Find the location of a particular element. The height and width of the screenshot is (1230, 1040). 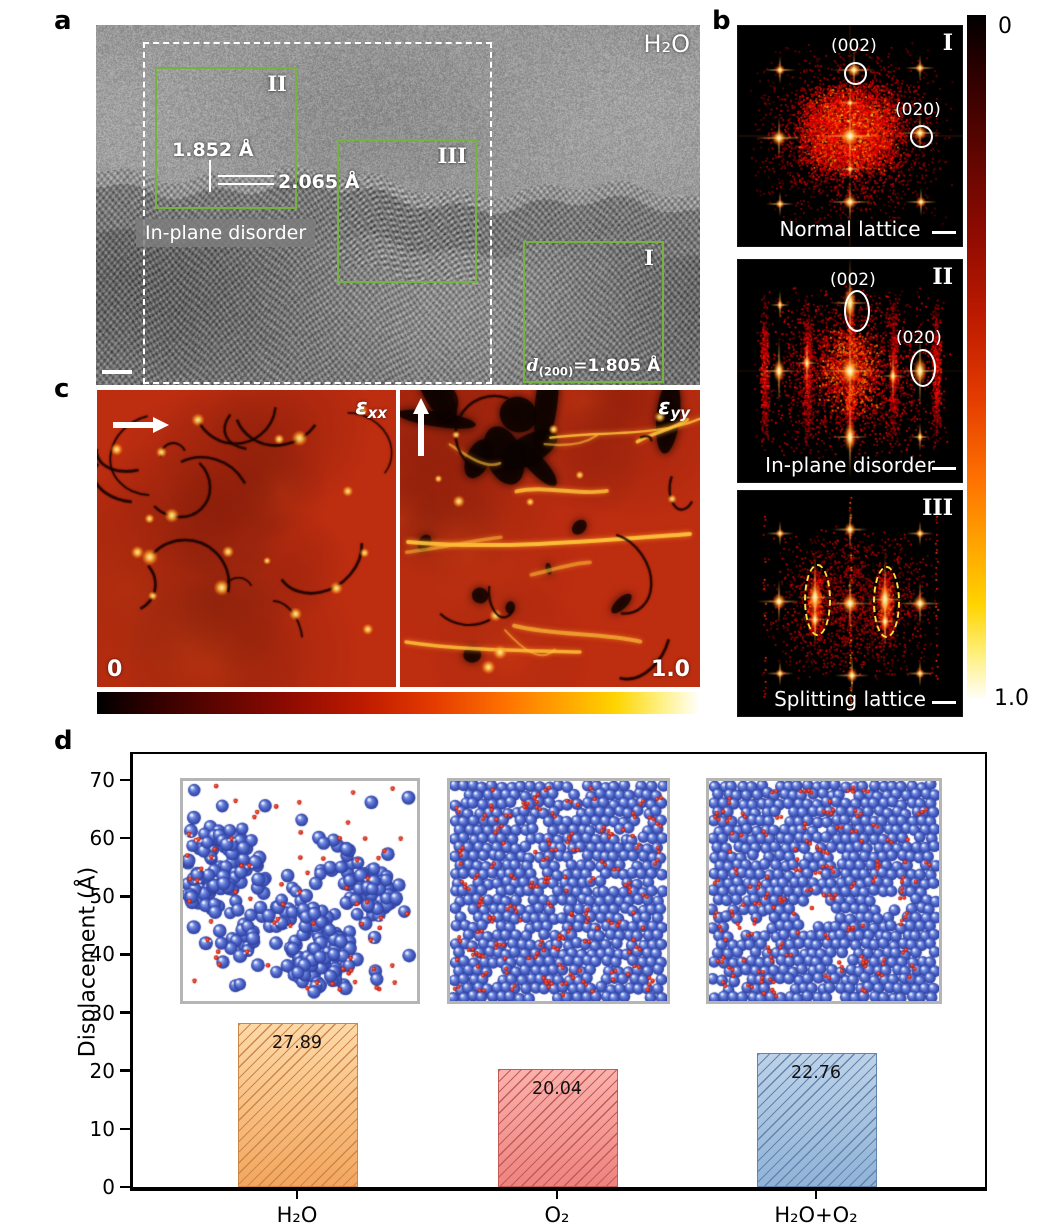

fft1-002-circle is located at coordinates (855, 73).